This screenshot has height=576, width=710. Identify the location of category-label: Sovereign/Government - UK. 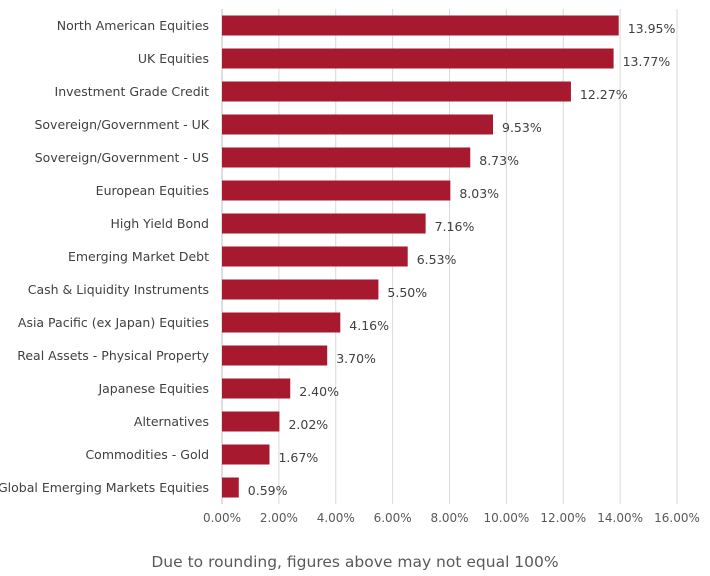
(121, 124).